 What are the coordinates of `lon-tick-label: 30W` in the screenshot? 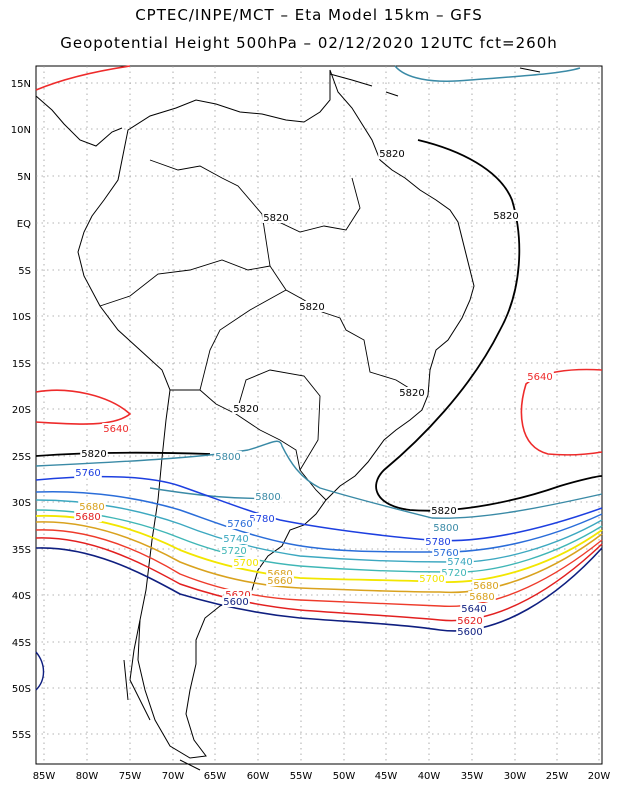 It's located at (515, 776).